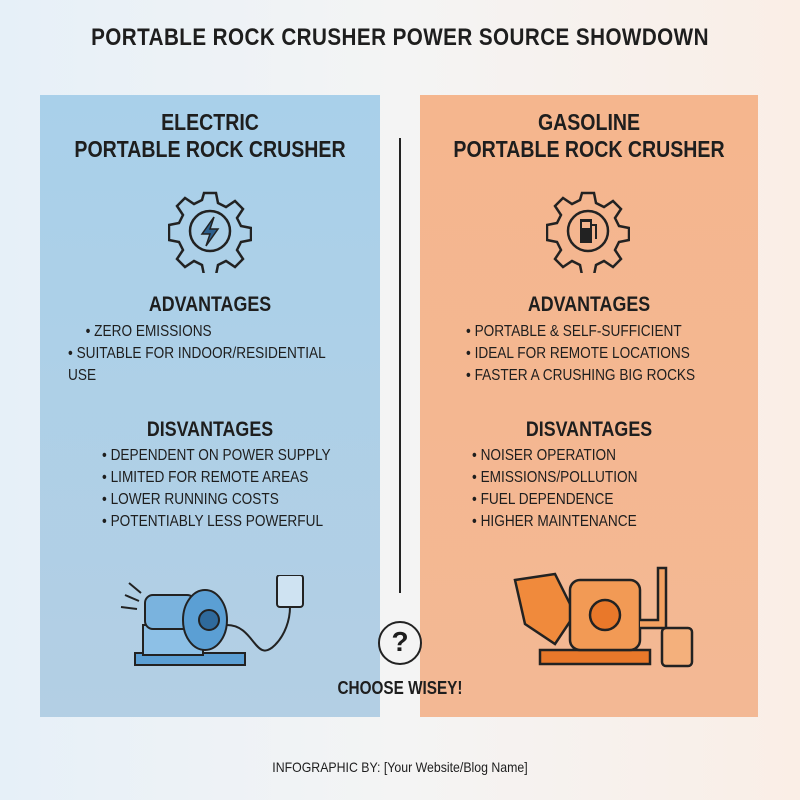  I want to click on list-item: HIGHER MAINTENANCE, so click(554, 522).